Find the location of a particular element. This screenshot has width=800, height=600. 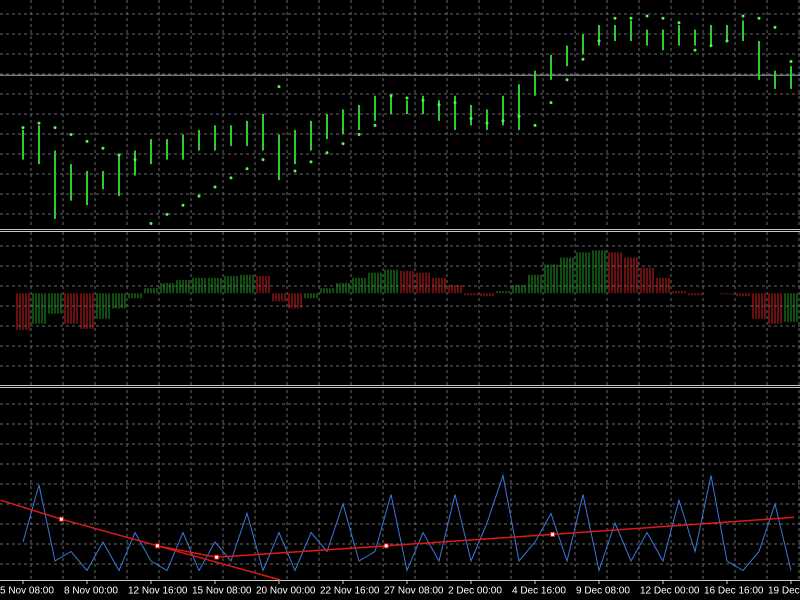

x-tick-label: 22 Nov 16:00 is located at coordinates (350, 591).